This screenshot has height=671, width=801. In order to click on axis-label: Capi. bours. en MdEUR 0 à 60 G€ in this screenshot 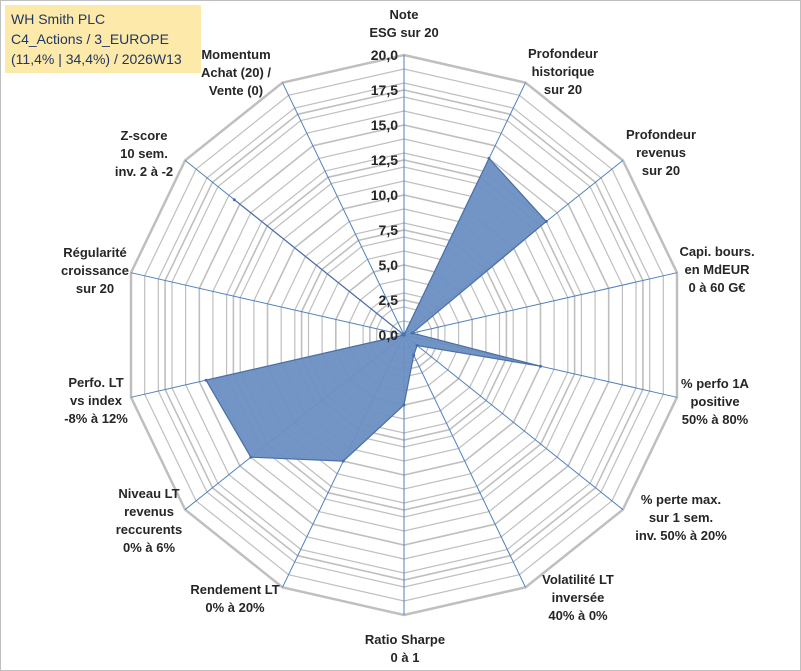, I will do `click(716, 269)`.